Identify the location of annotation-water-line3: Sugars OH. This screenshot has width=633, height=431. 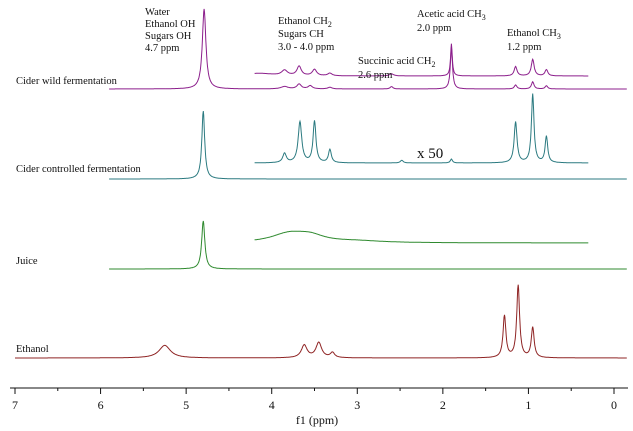
(168, 36).